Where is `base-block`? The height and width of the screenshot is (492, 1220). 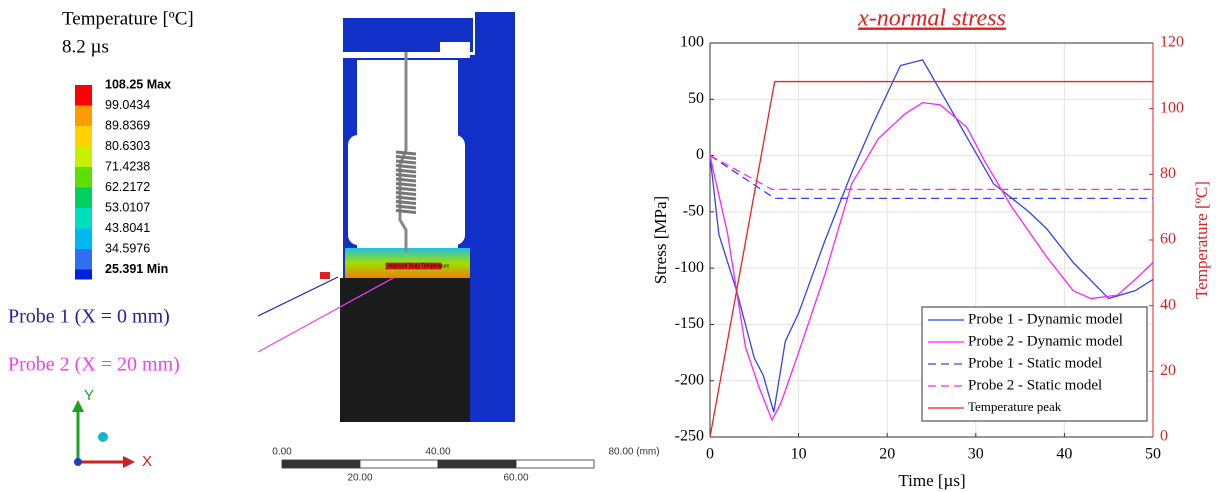
base-block is located at coordinates (406, 350).